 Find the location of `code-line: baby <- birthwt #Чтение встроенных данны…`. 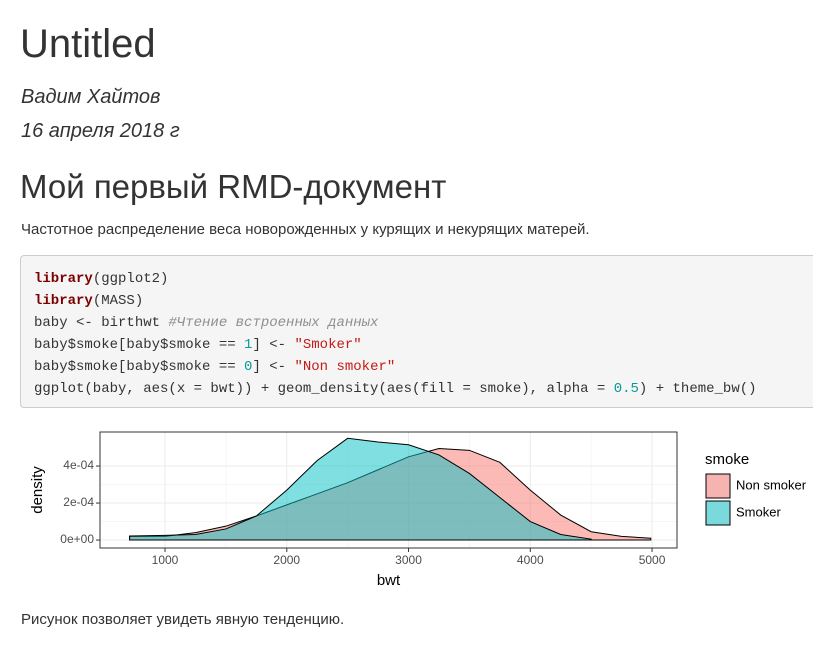

code-line: baby <- birthwt #Чтение встроенных данны… is located at coordinates (417, 323).